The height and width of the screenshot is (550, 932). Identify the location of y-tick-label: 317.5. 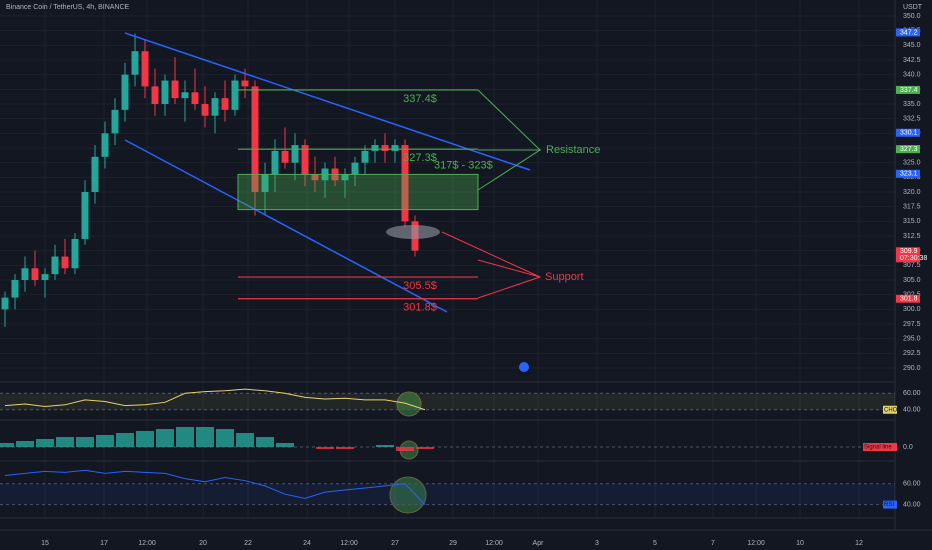
(912, 207).